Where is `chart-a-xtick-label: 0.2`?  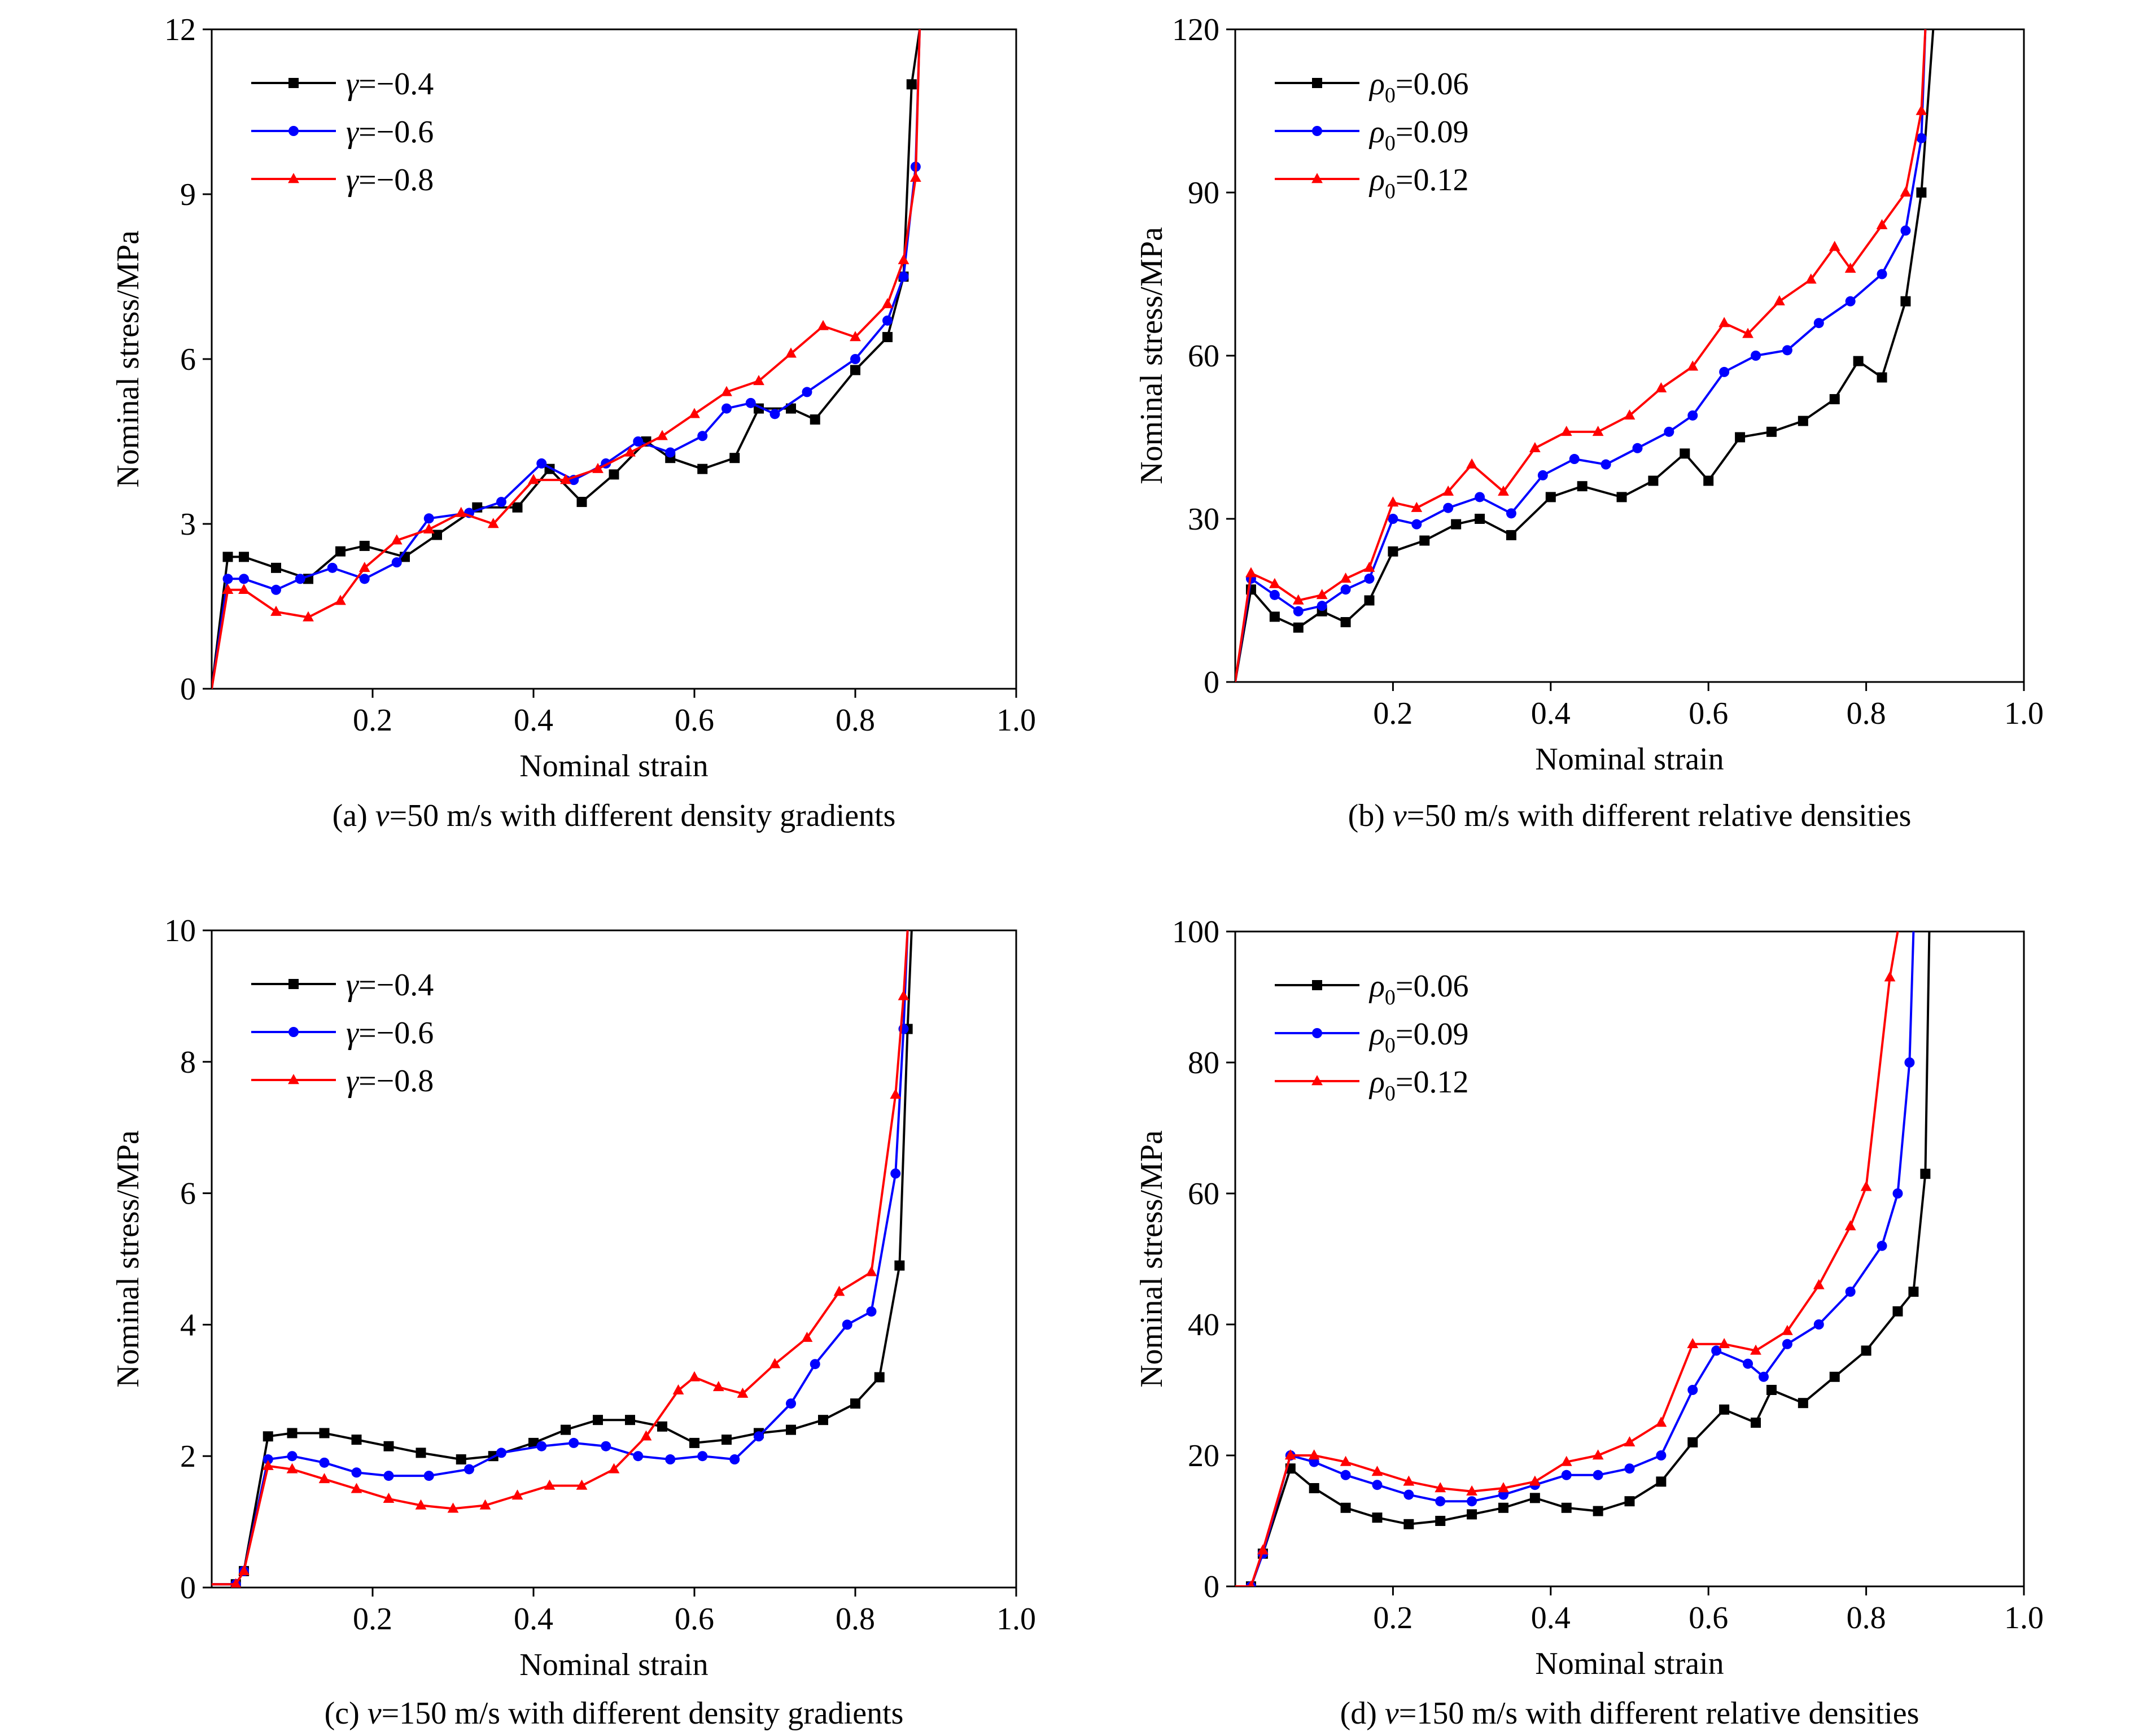 chart-a-xtick-label: 0.2 is located at coordinates (372, 721).